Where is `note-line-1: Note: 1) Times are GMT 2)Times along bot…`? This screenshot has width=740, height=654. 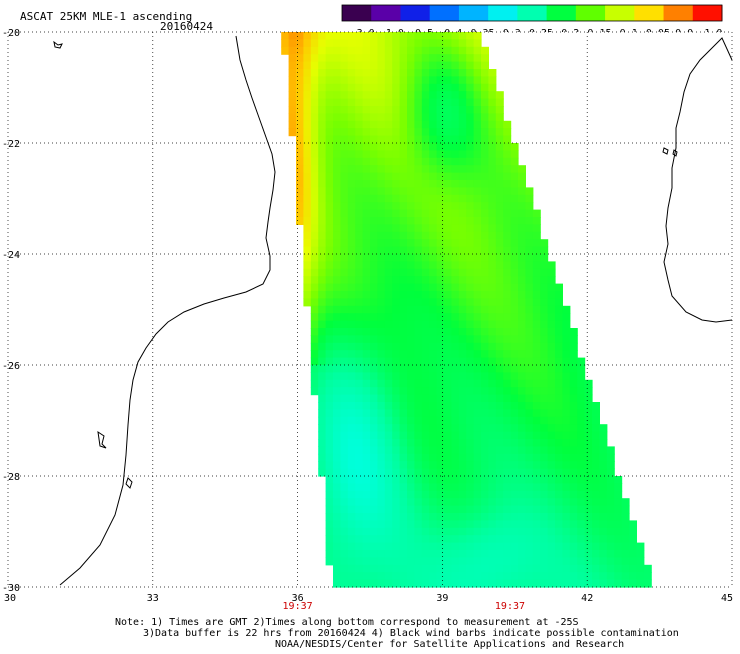 note-line-1: Note: 1) Times are GMT 2)Times along bot… is located at coordinates (347, 622).